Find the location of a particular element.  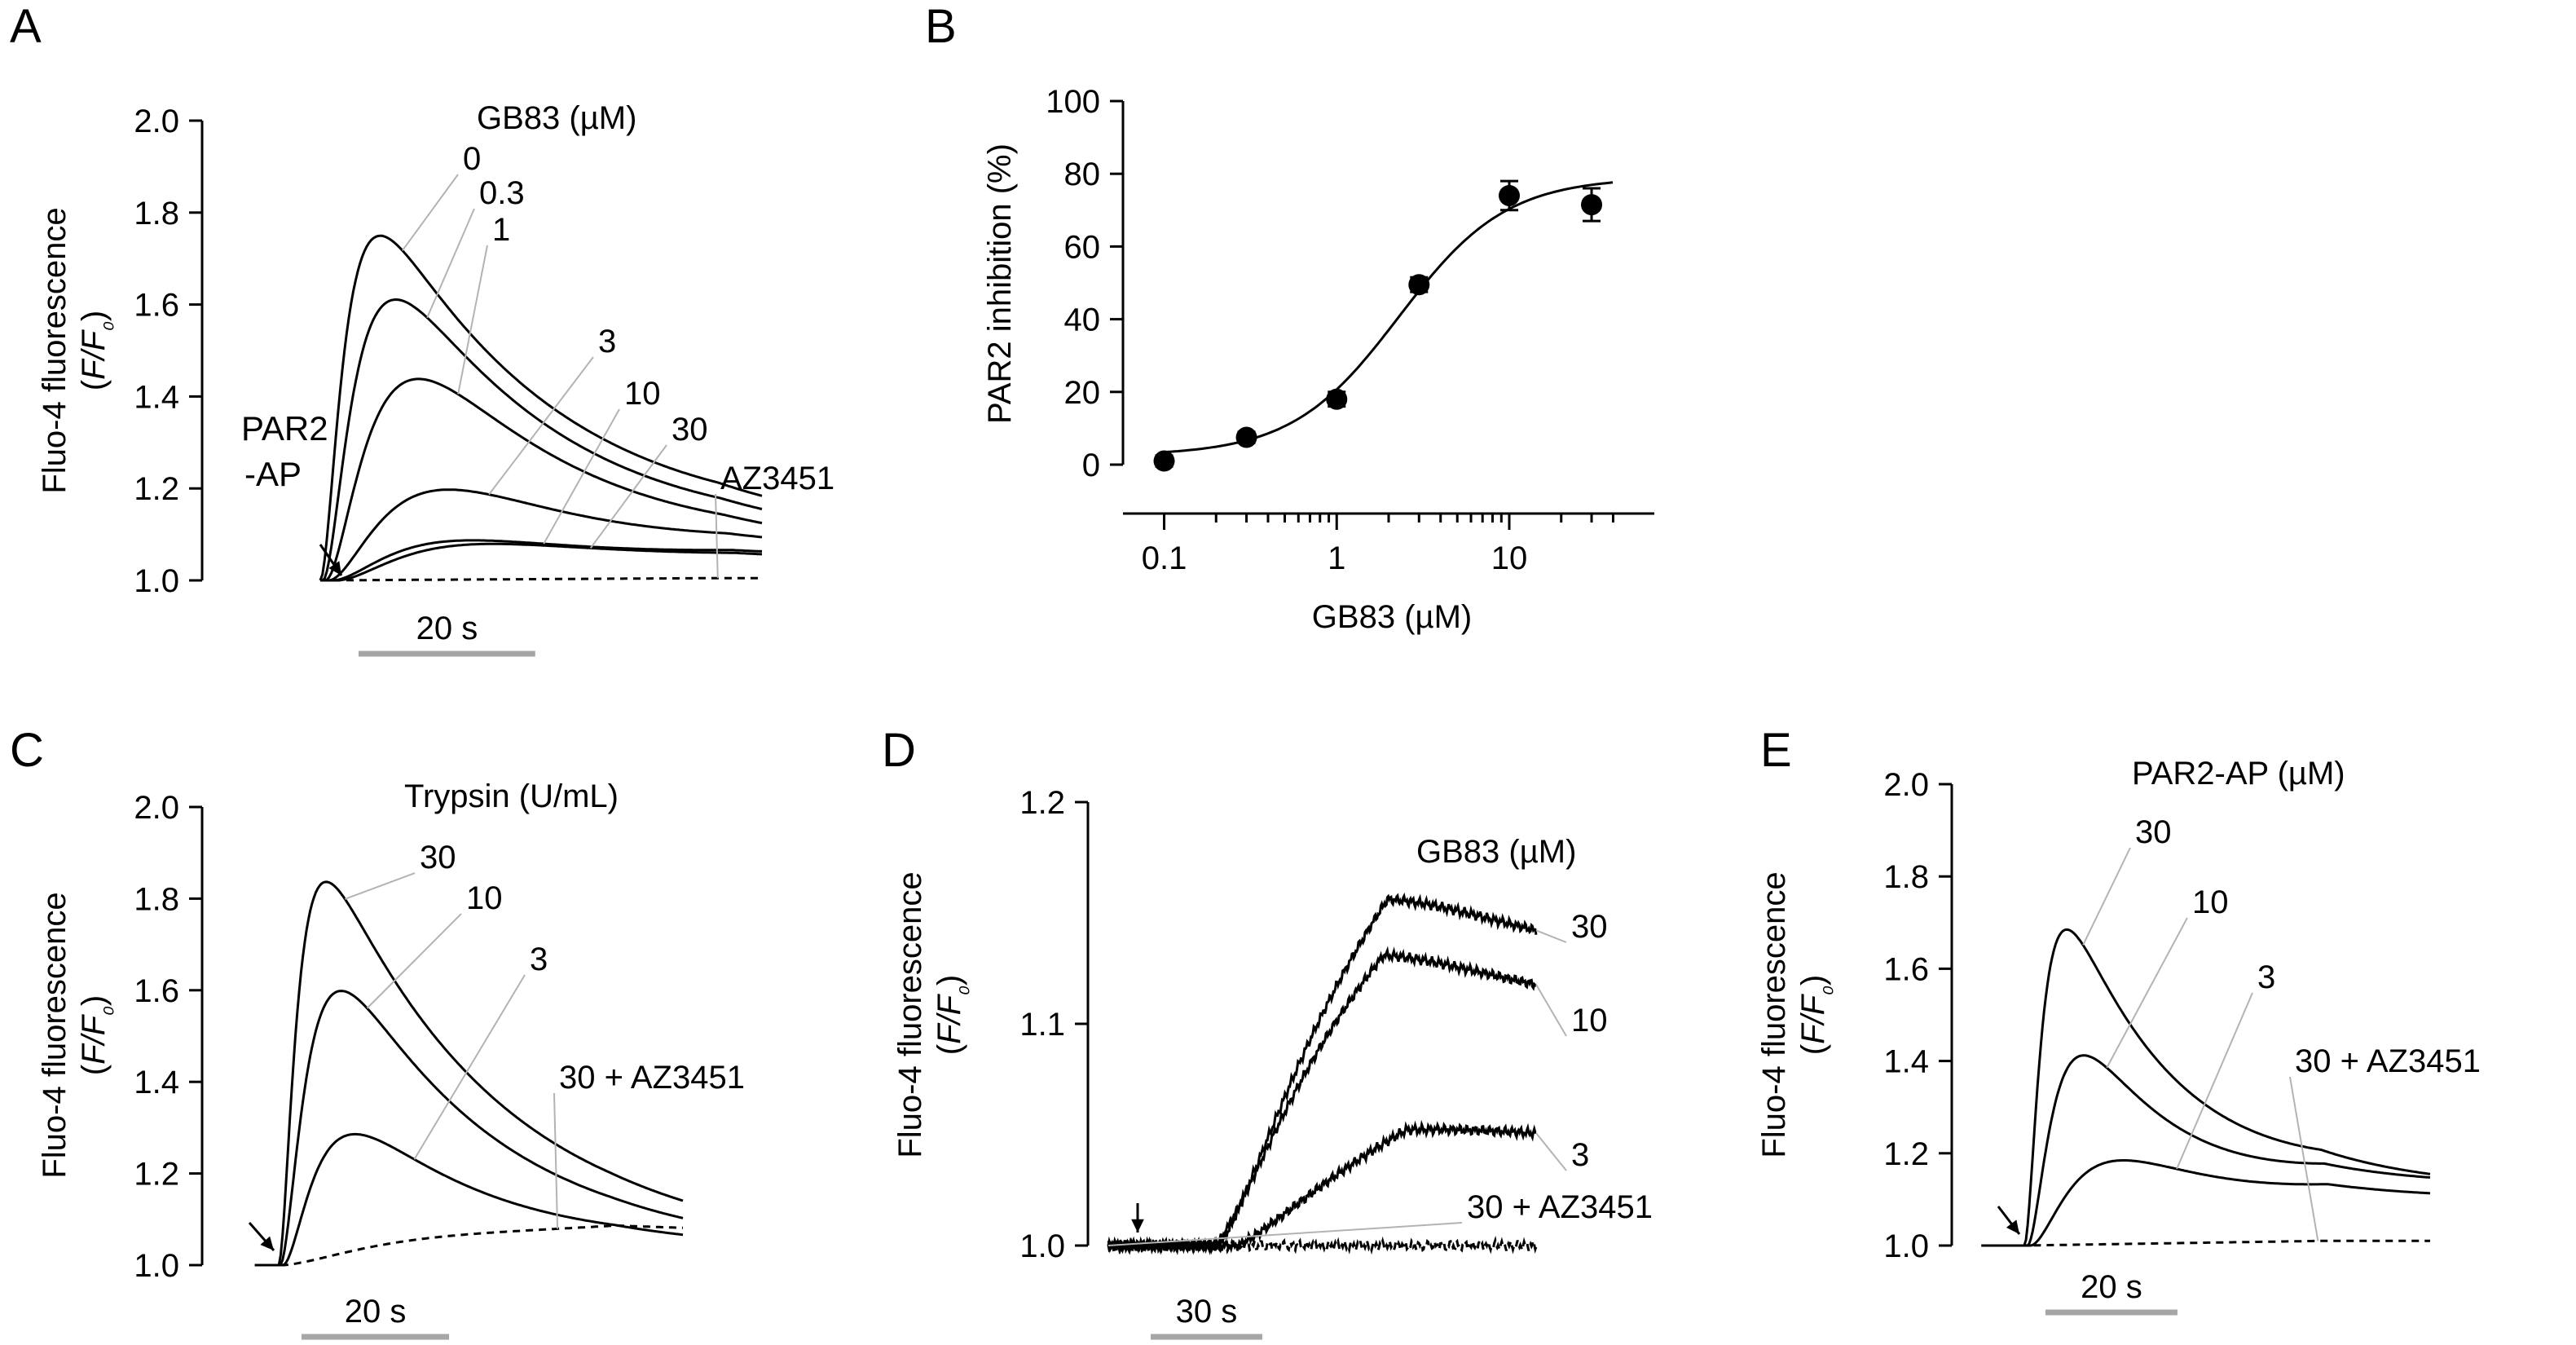

panel-d-title: GB83 (µM) is located at coordinates (1496, 852).